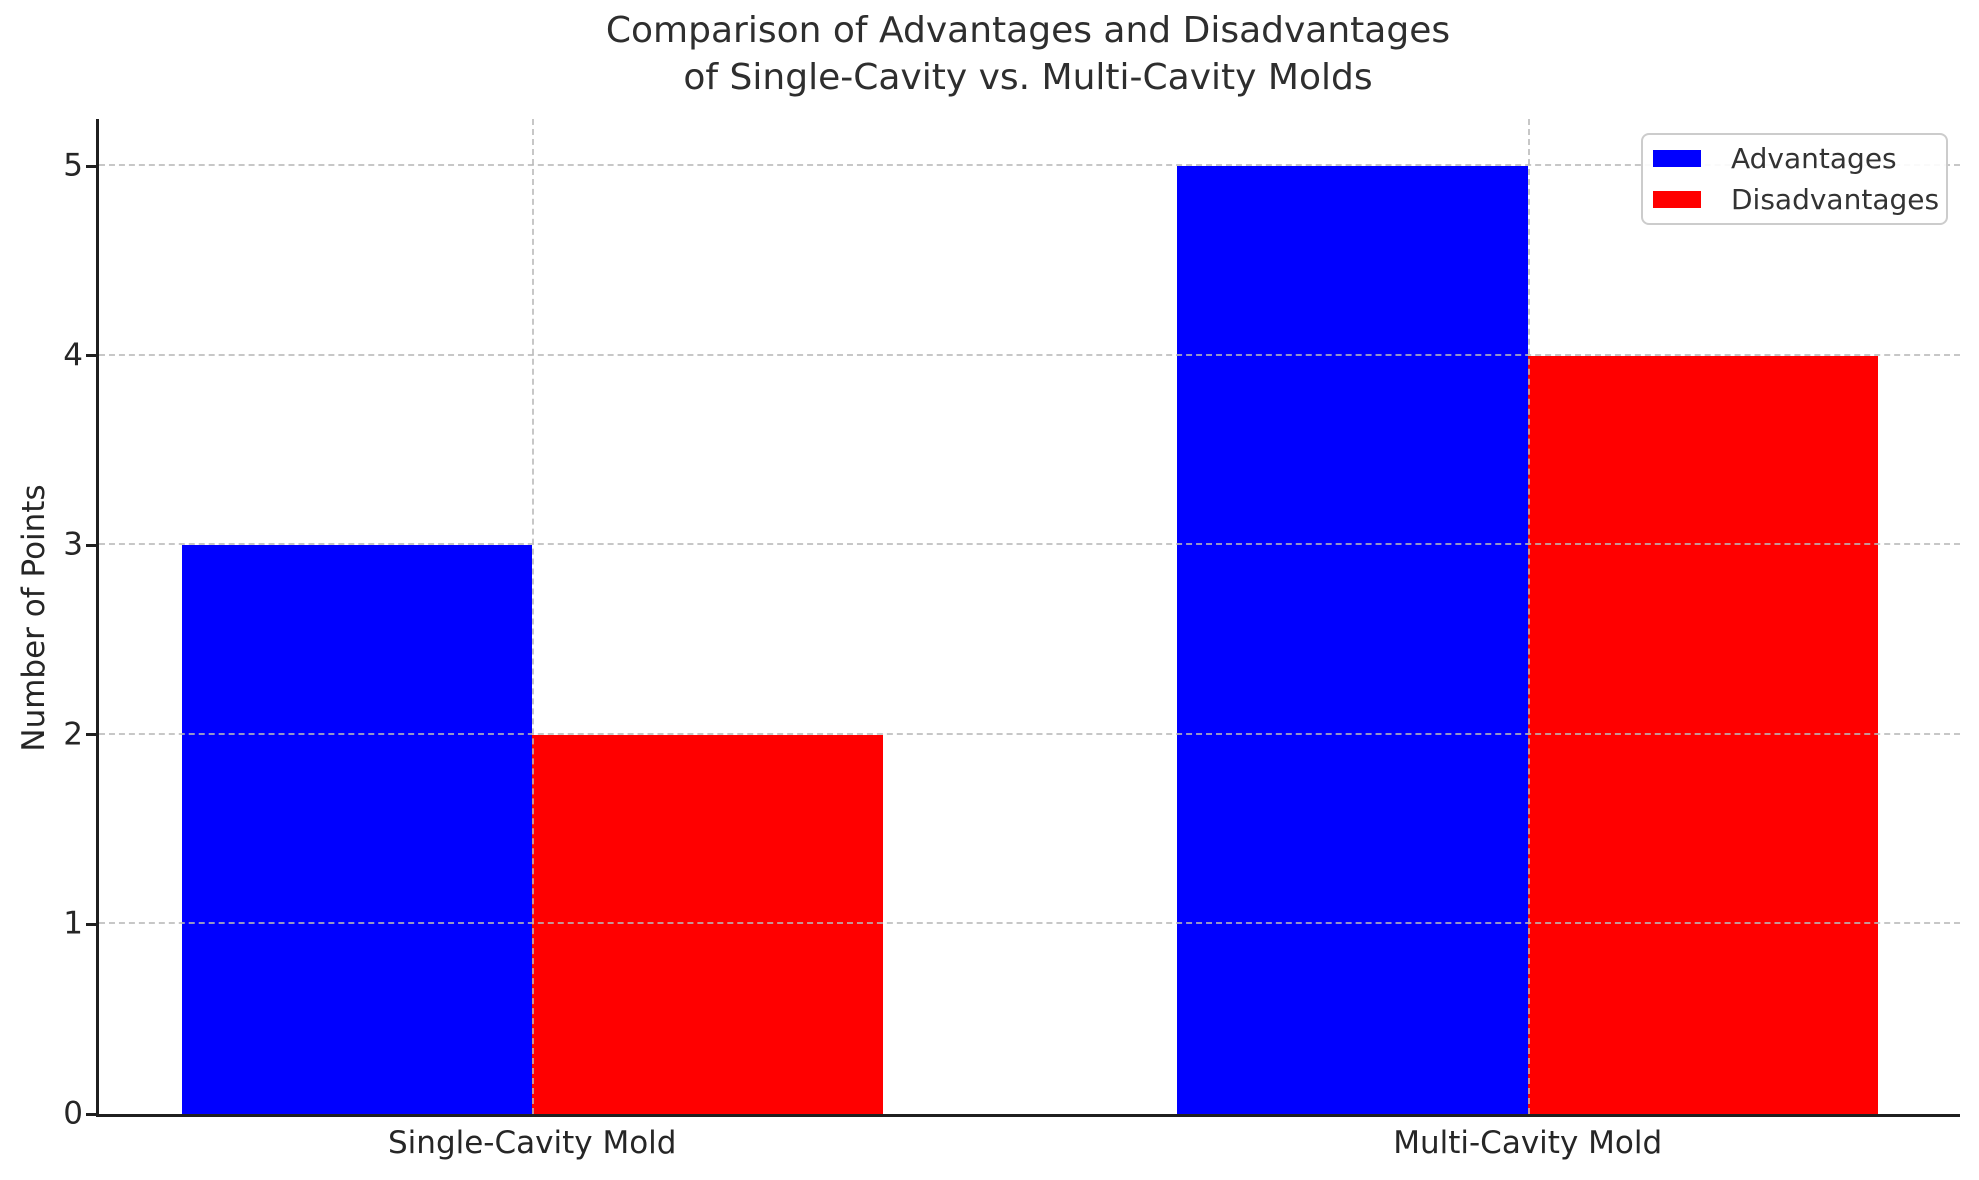  What do you see at coordinates (73, 544) in the screenshot?
I see `ytick-label-3: 3` at bounding box center [73, 544].